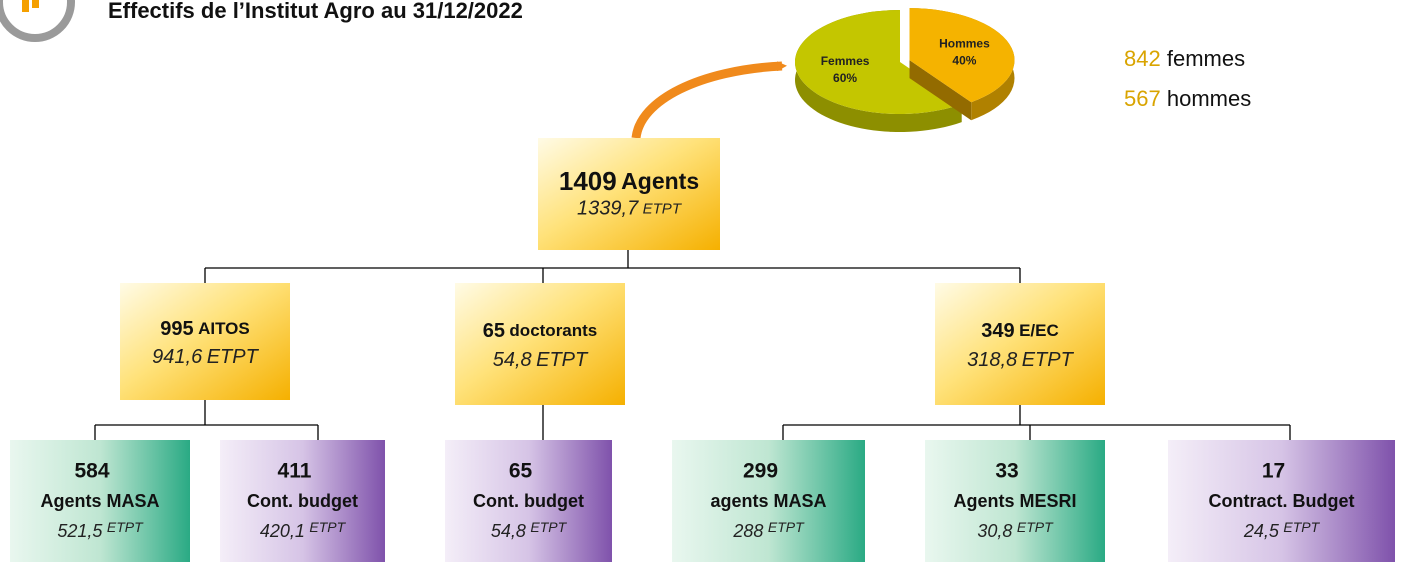 The height and width of the screenshot is (562, 1421). I want to click on label: Agents, so click(660, 181).